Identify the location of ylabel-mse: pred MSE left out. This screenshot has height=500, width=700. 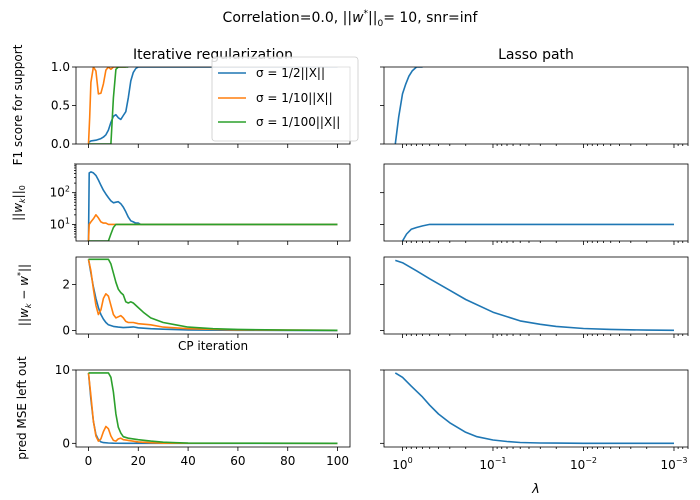
(22, 408).